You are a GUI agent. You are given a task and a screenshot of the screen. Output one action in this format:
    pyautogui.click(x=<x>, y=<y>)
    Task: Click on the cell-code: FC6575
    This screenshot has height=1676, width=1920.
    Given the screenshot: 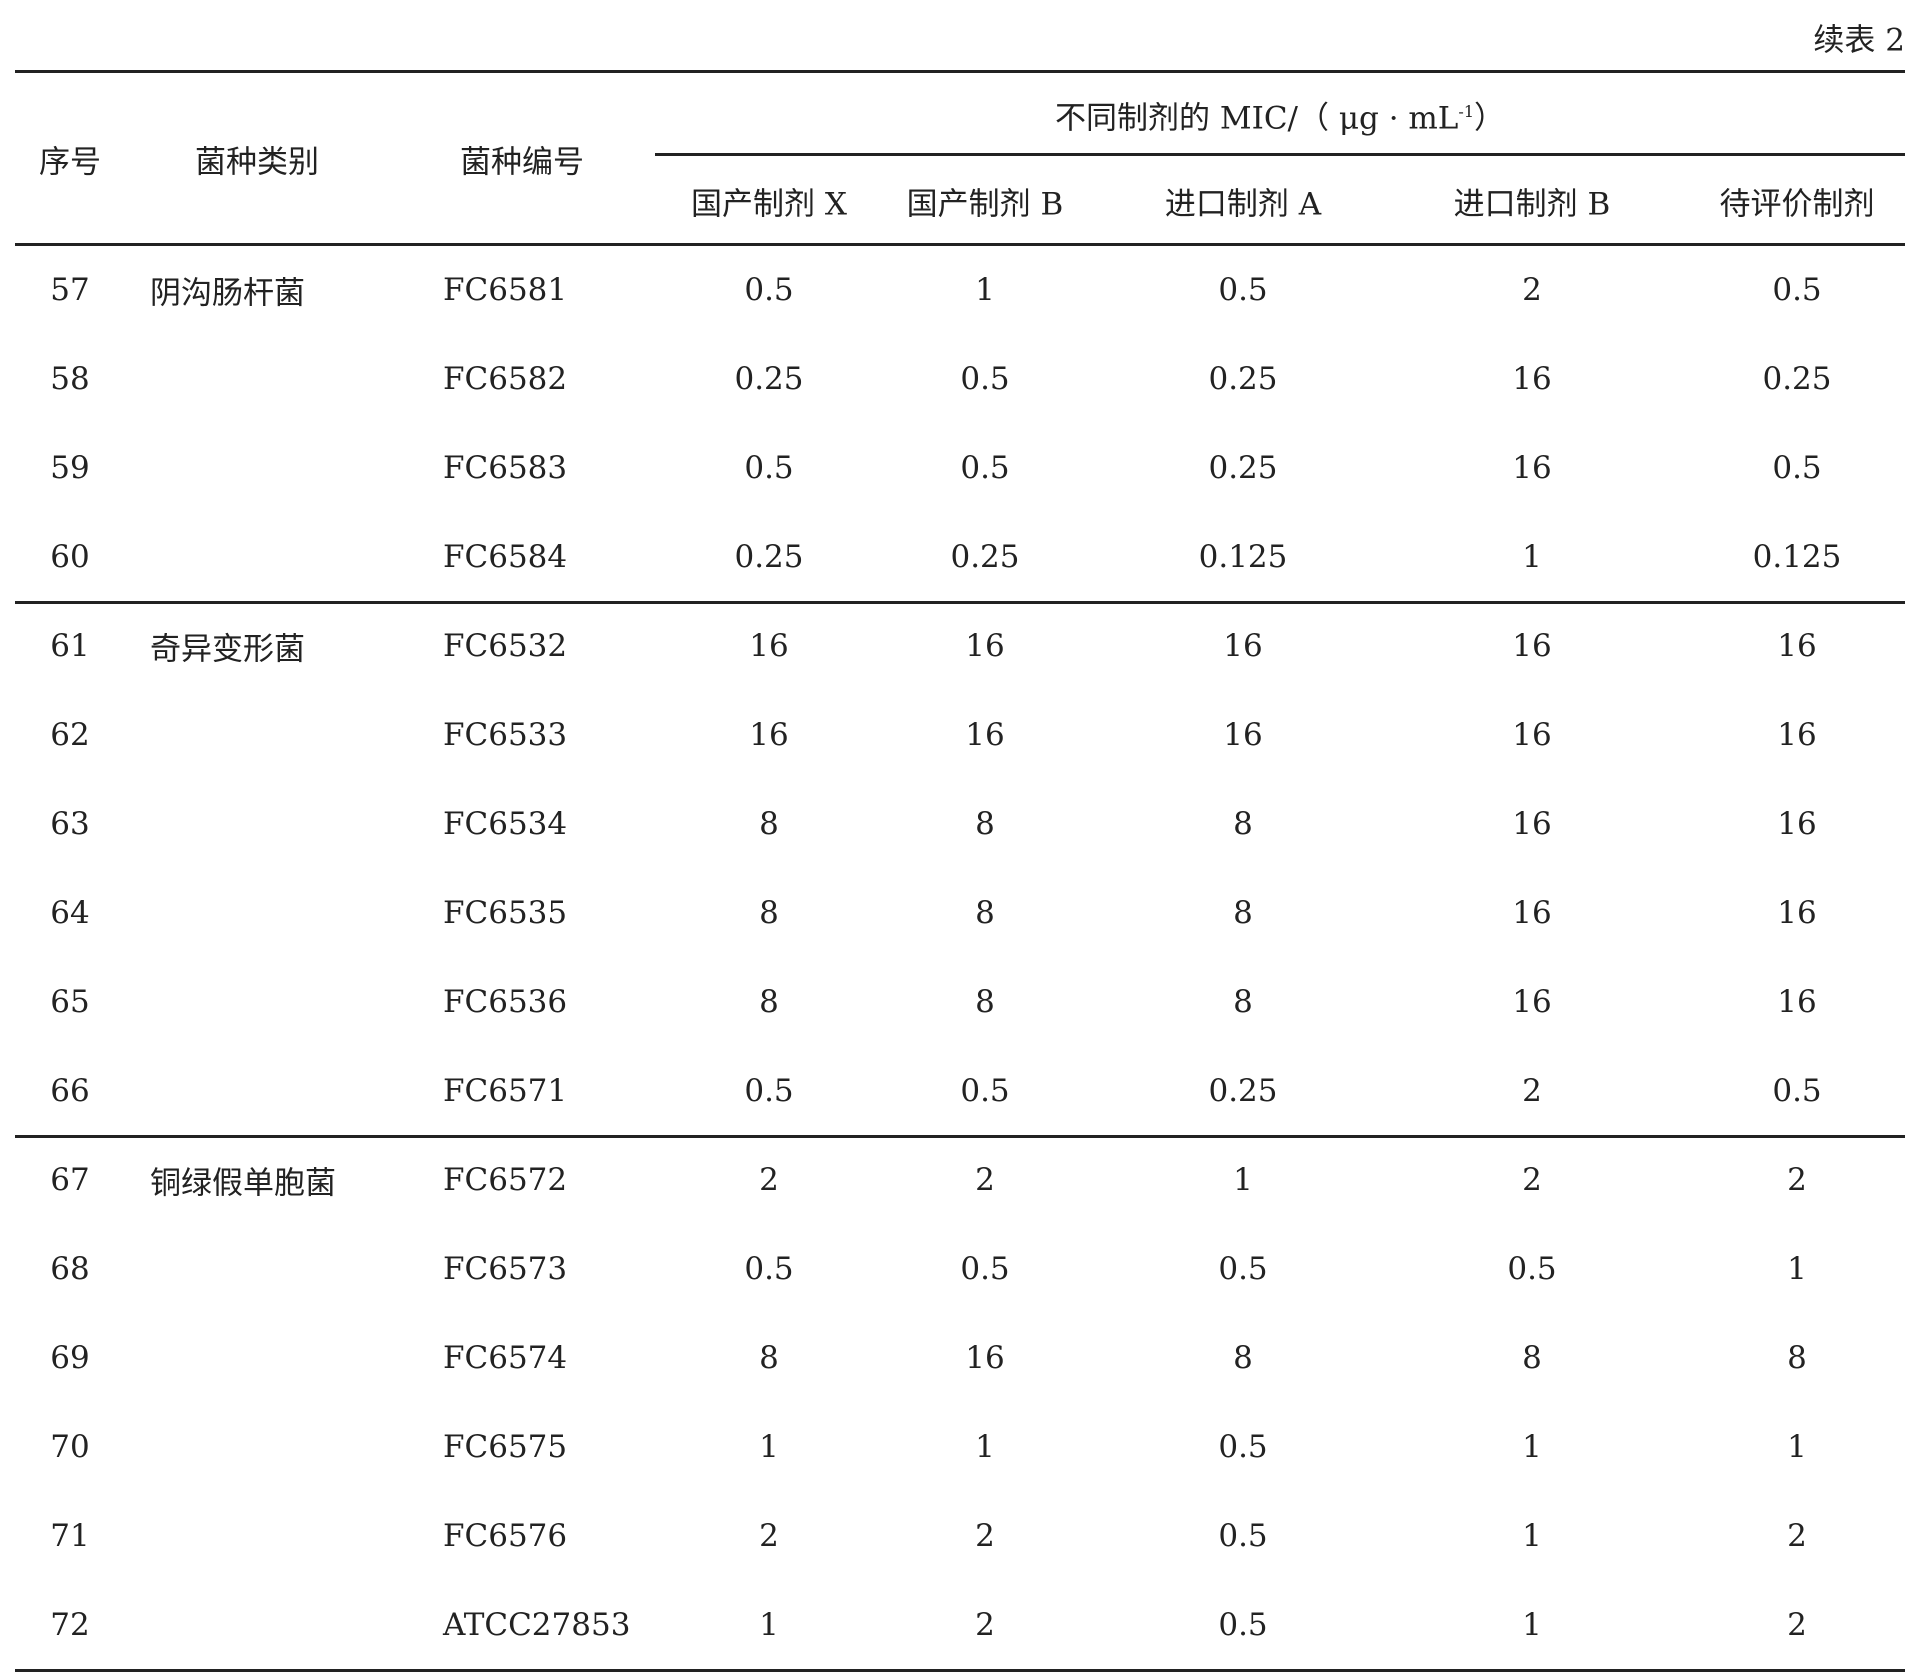 What is the action you would take?
    pyautogui.click(x=505, y=1447)
    